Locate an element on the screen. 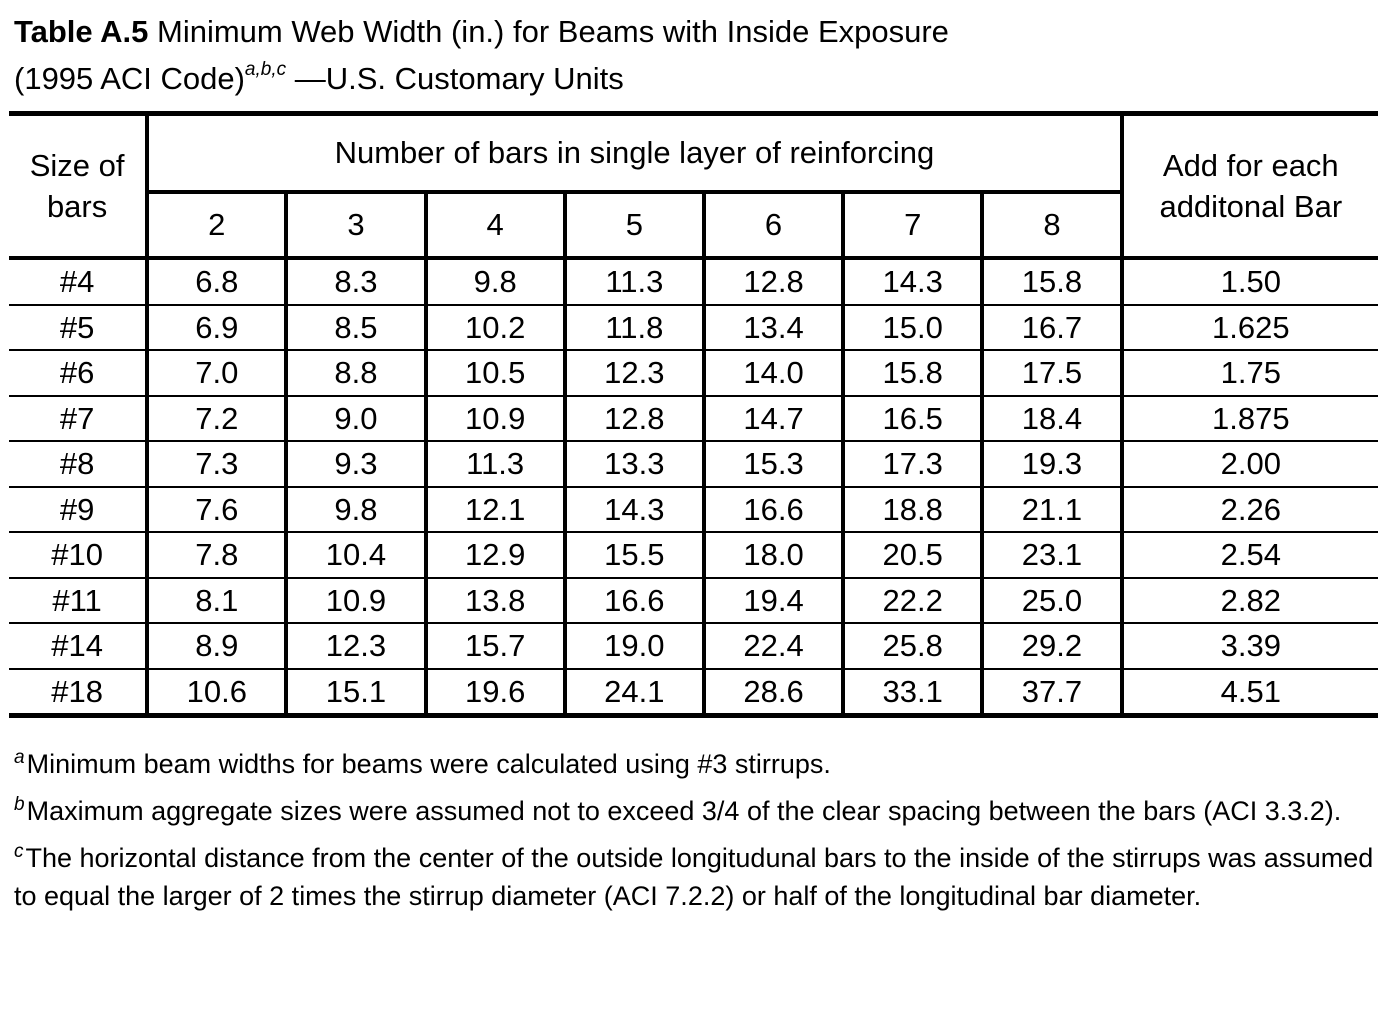  table-row: #6 7.0 8.8 10.5 12.3 14.0 15.8 17.5 1.75 is located at coordinates (693, 373).